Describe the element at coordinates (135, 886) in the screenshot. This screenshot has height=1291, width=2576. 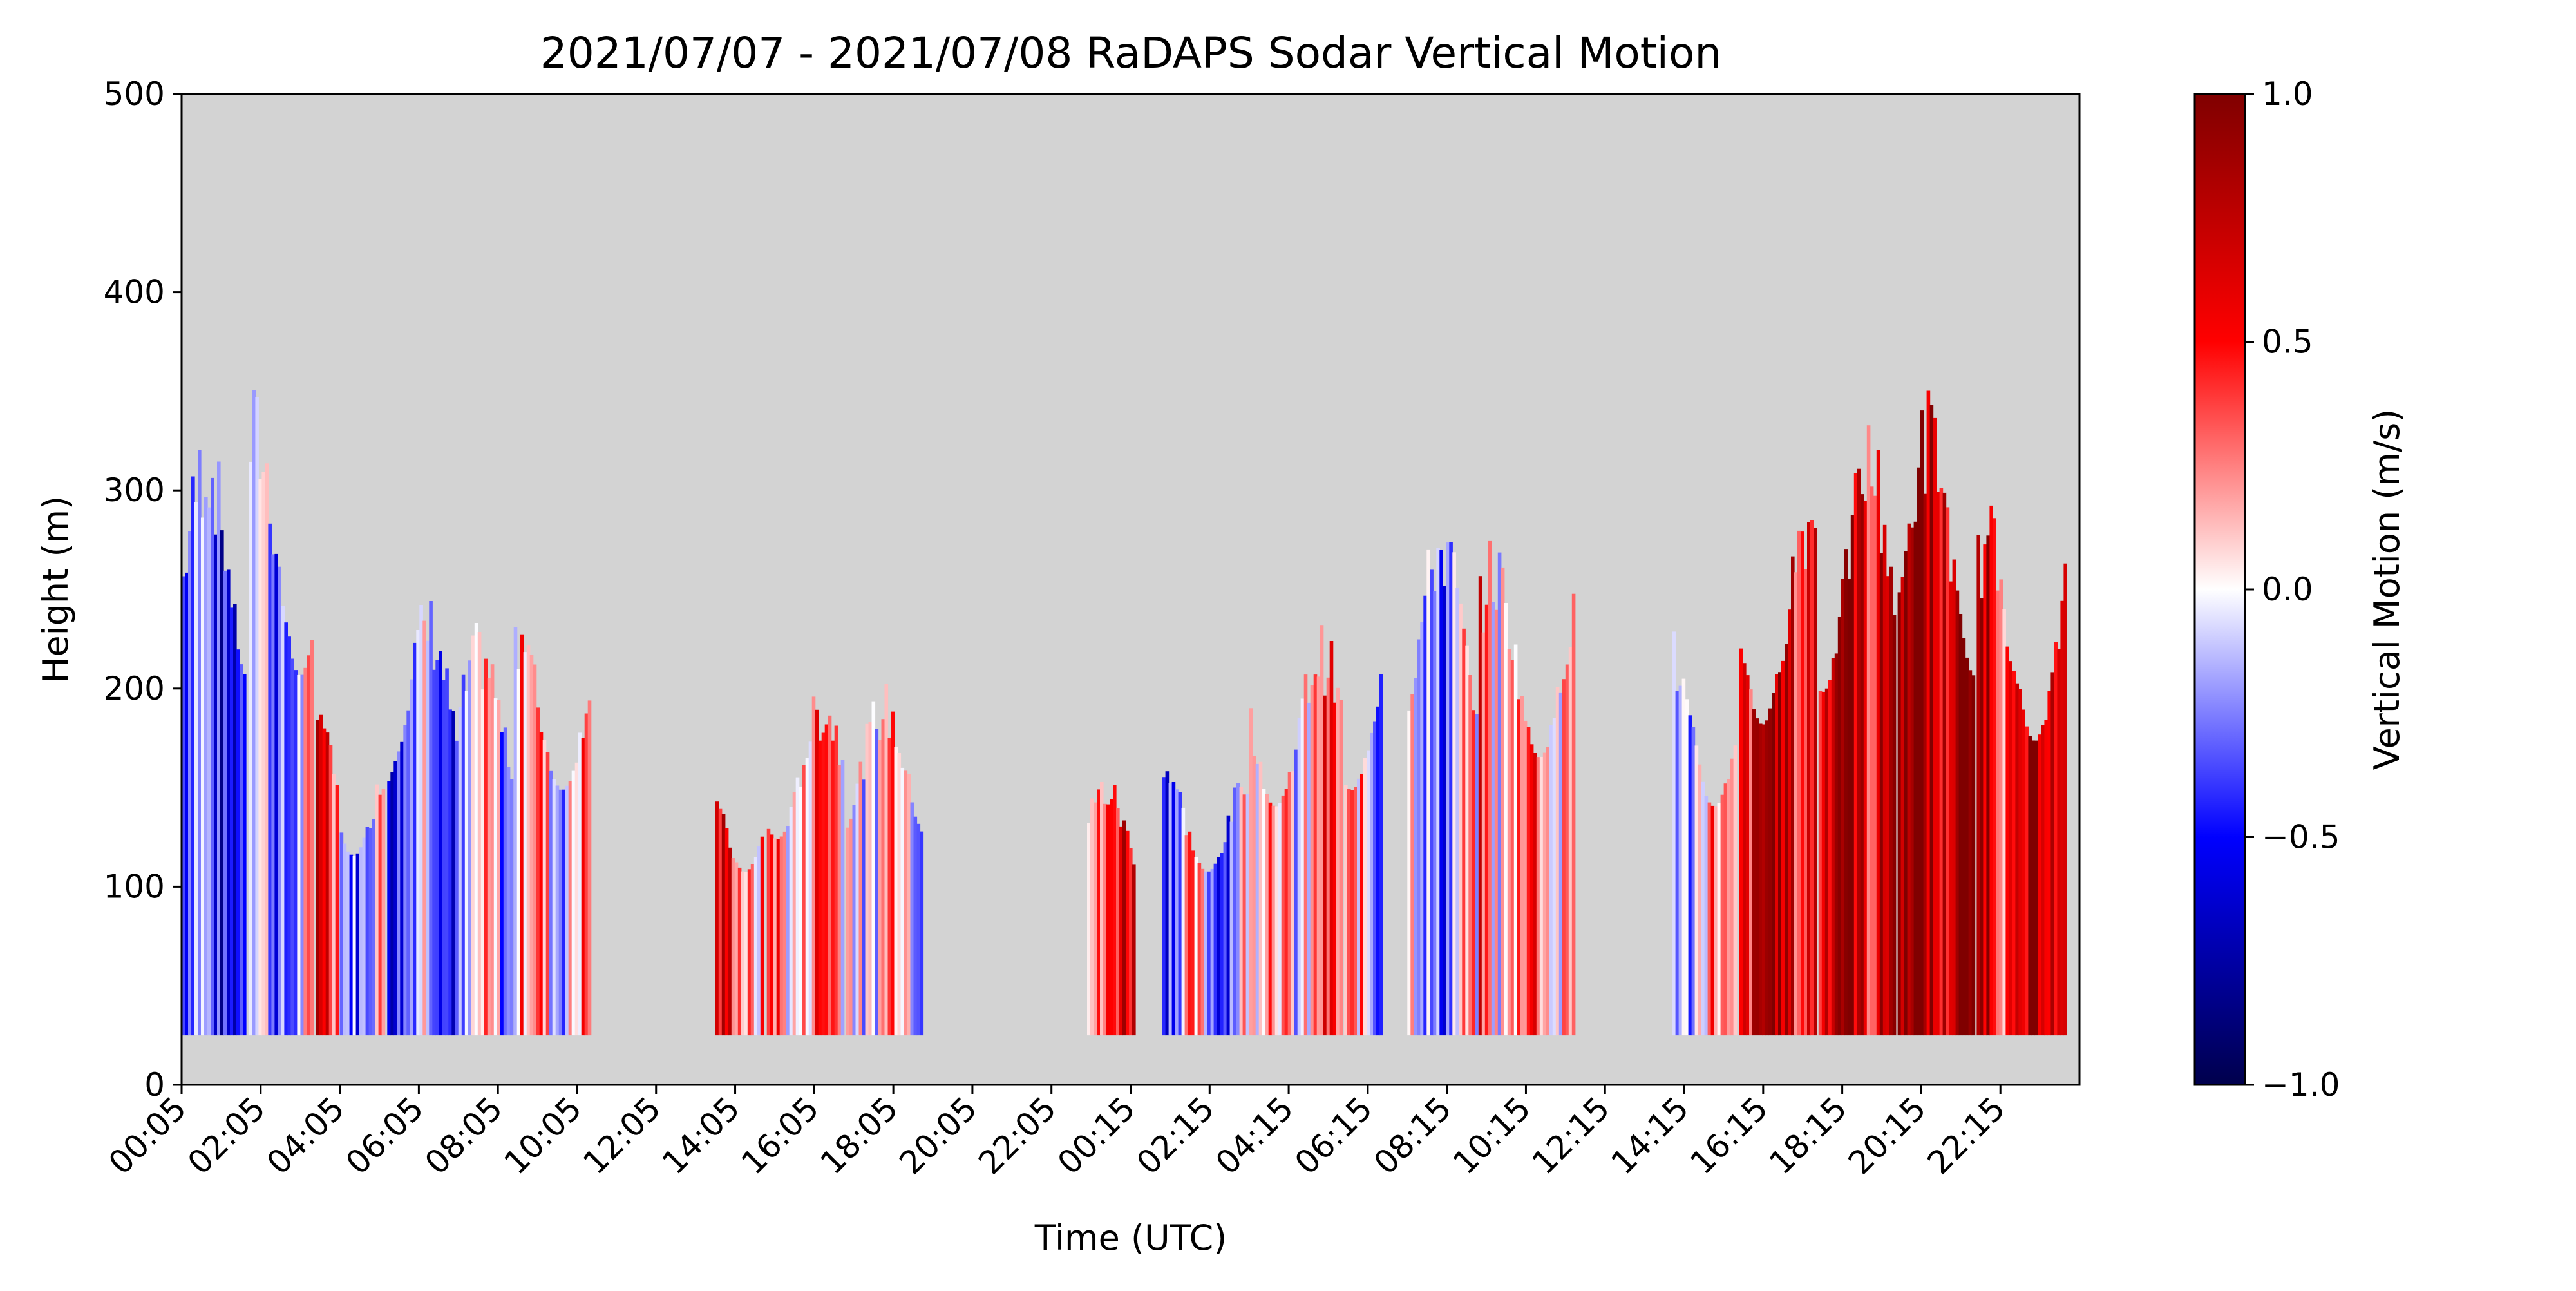
I see `y-tick-label: 100` at that location.